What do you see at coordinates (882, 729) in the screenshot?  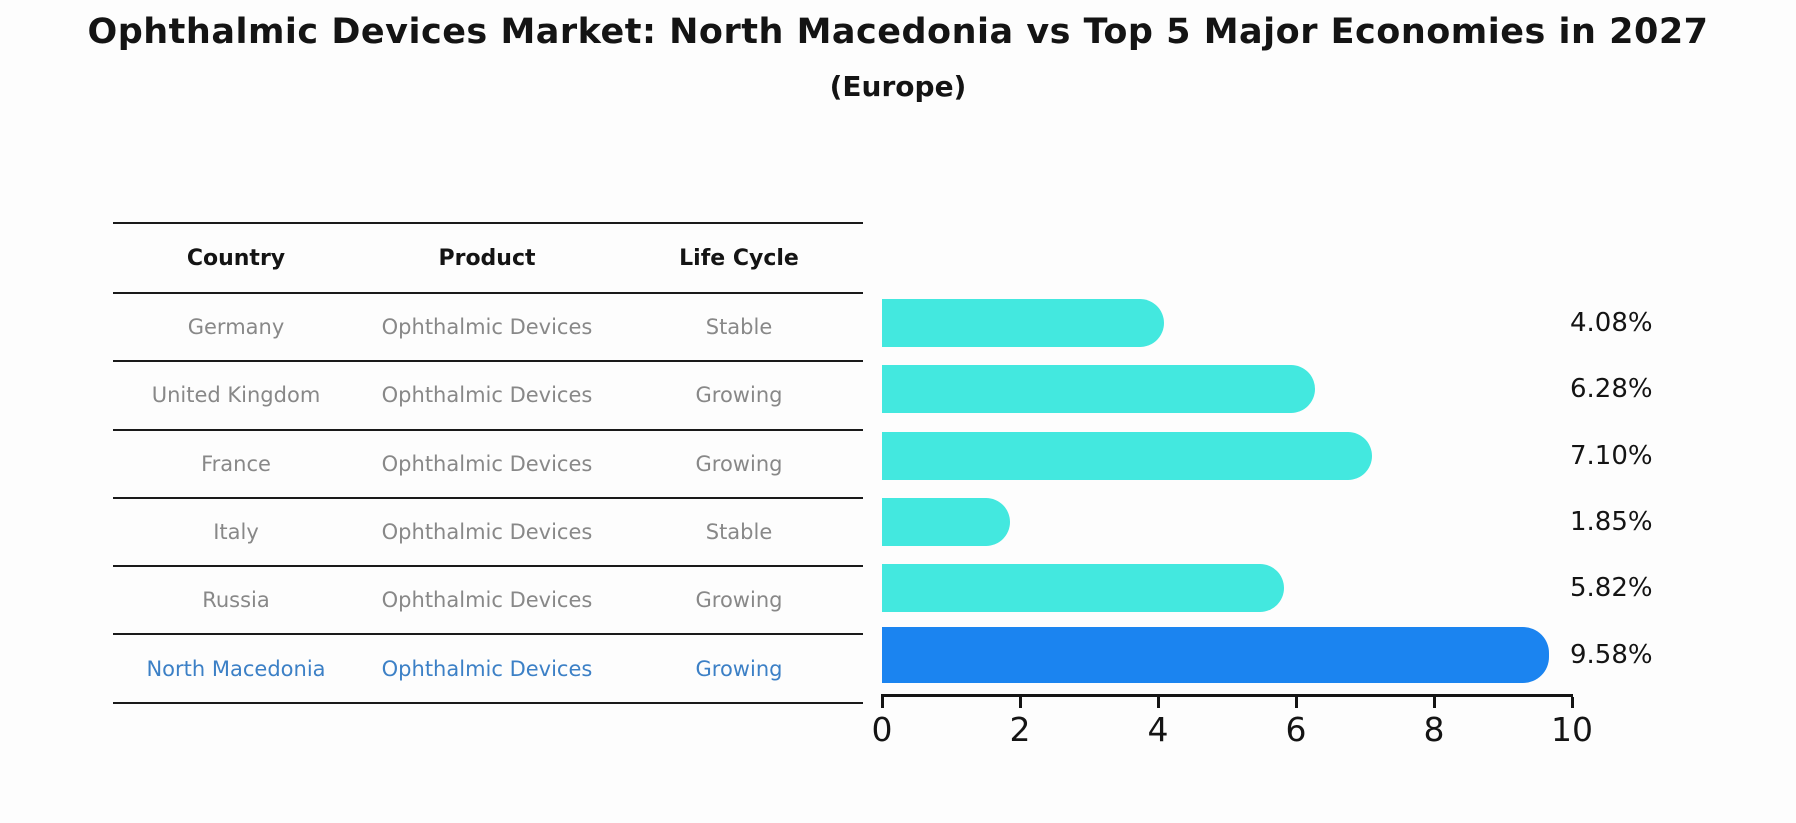 I see `x-tick-label: 0` at bounding box center [882, 729].